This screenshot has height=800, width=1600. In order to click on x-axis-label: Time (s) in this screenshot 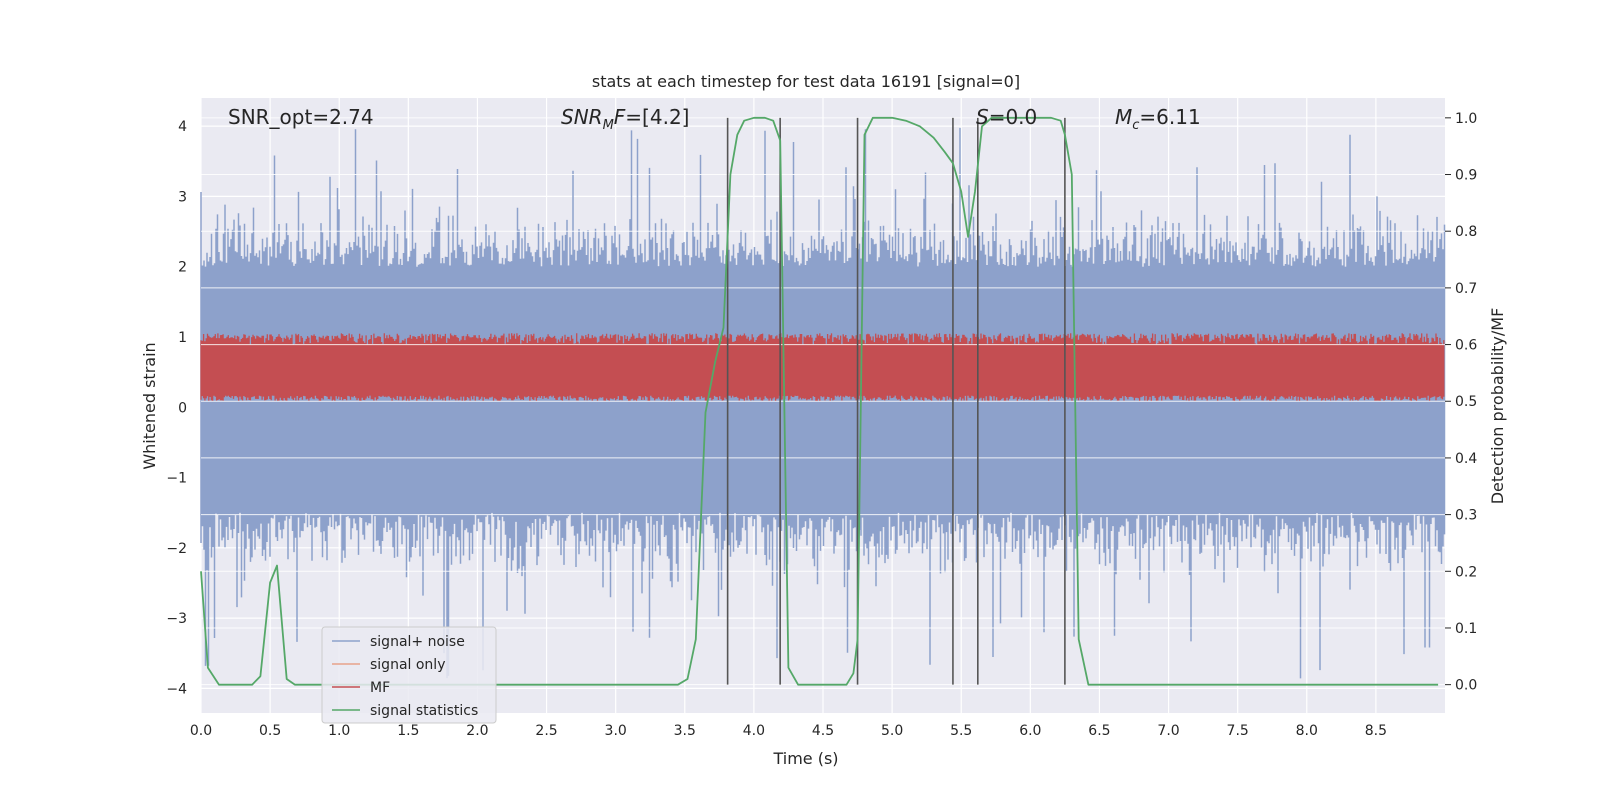, I will do `click(805, 758)`.